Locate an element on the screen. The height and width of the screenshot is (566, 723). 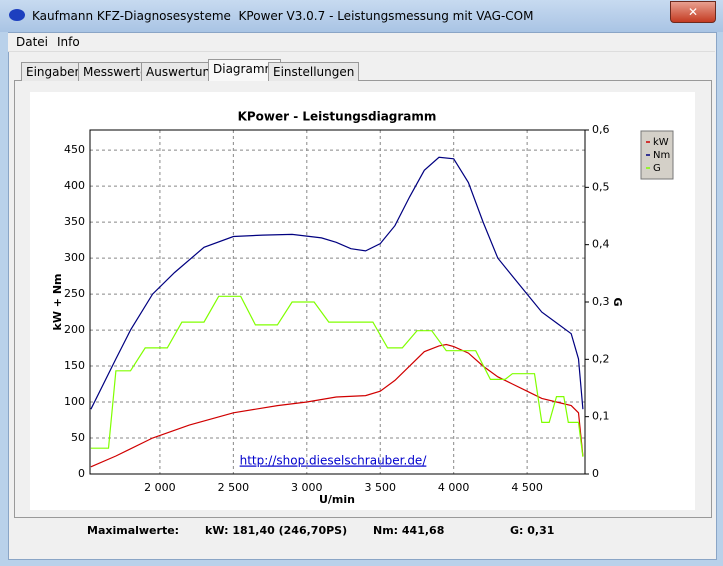
tab: Messwerte is located at coordinates (115, 71).